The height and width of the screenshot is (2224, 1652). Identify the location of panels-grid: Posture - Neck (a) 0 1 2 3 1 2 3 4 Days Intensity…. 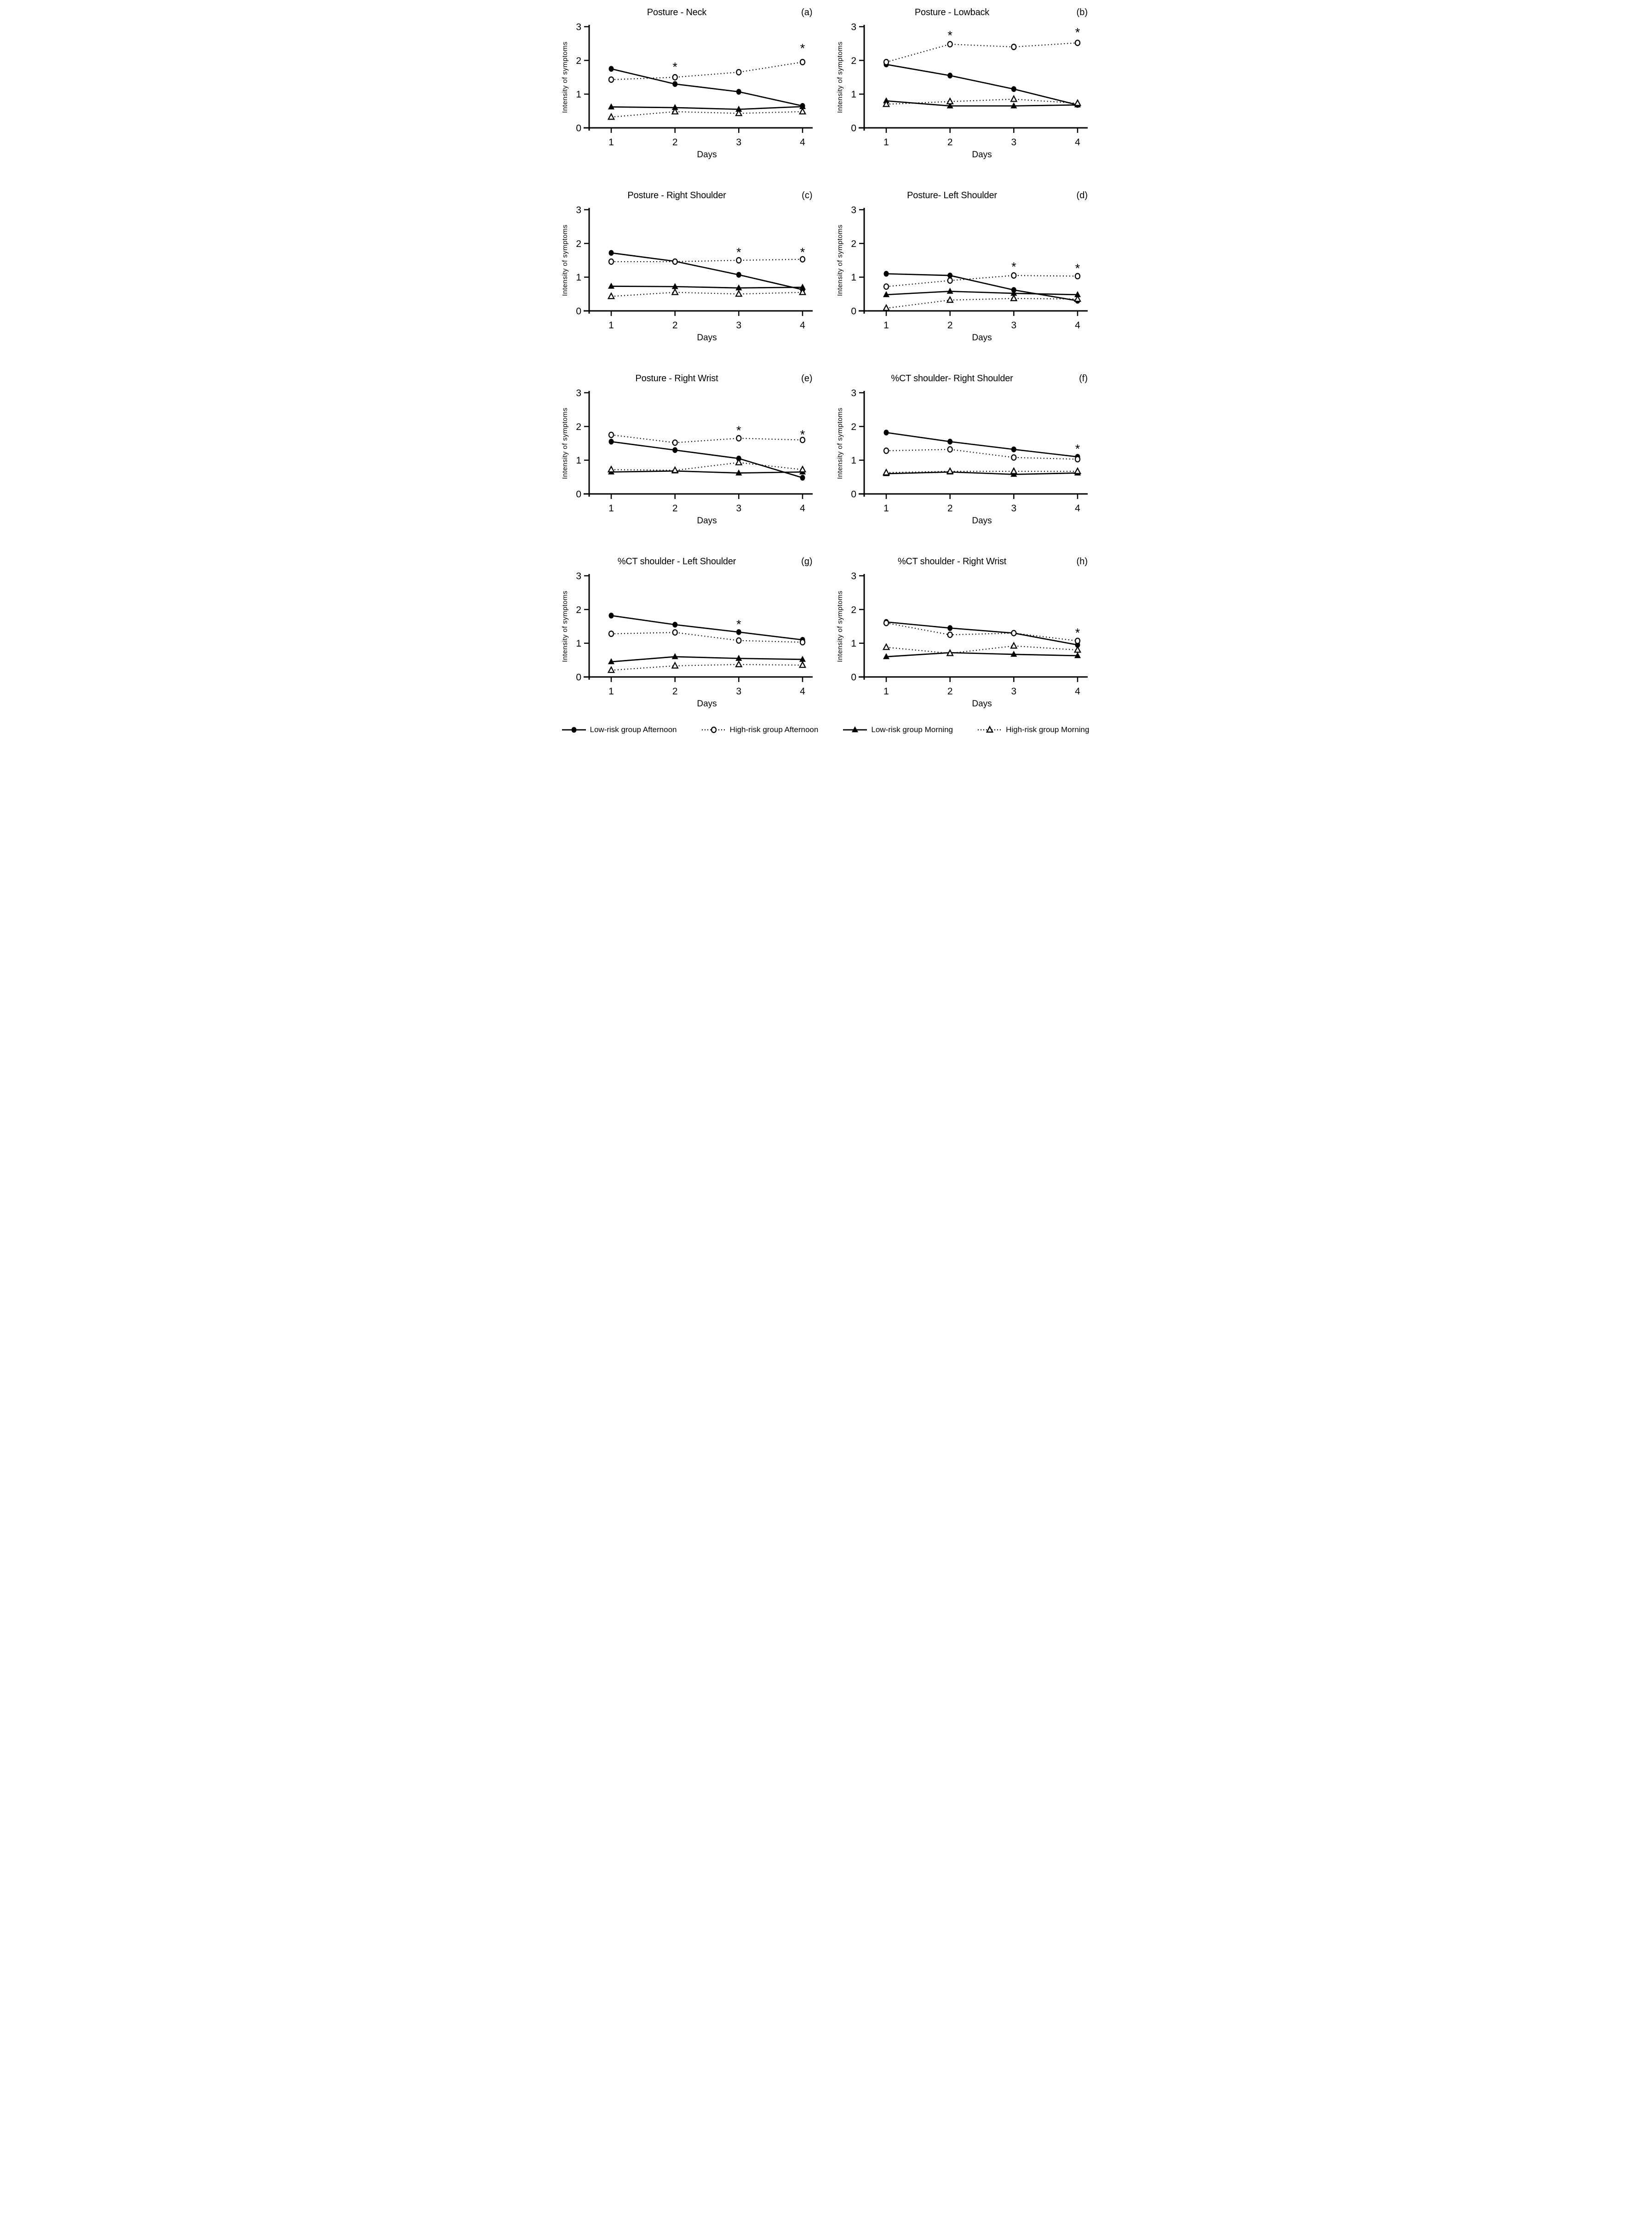
(826, 357).